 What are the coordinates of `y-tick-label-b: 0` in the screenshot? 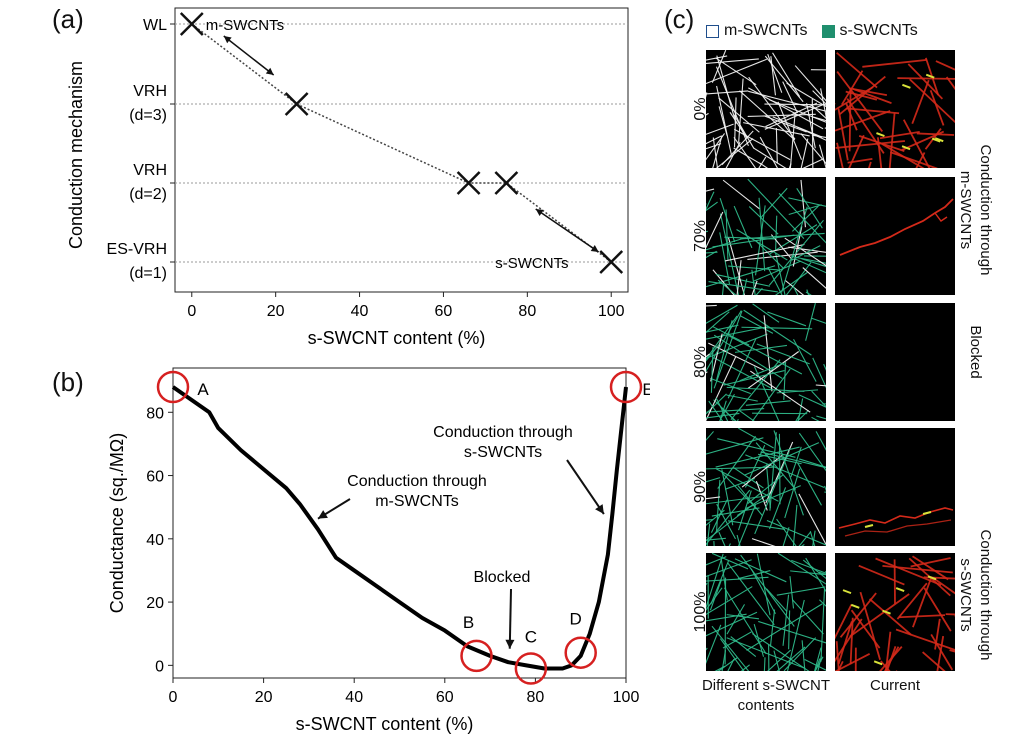 It's located at (159, 666).